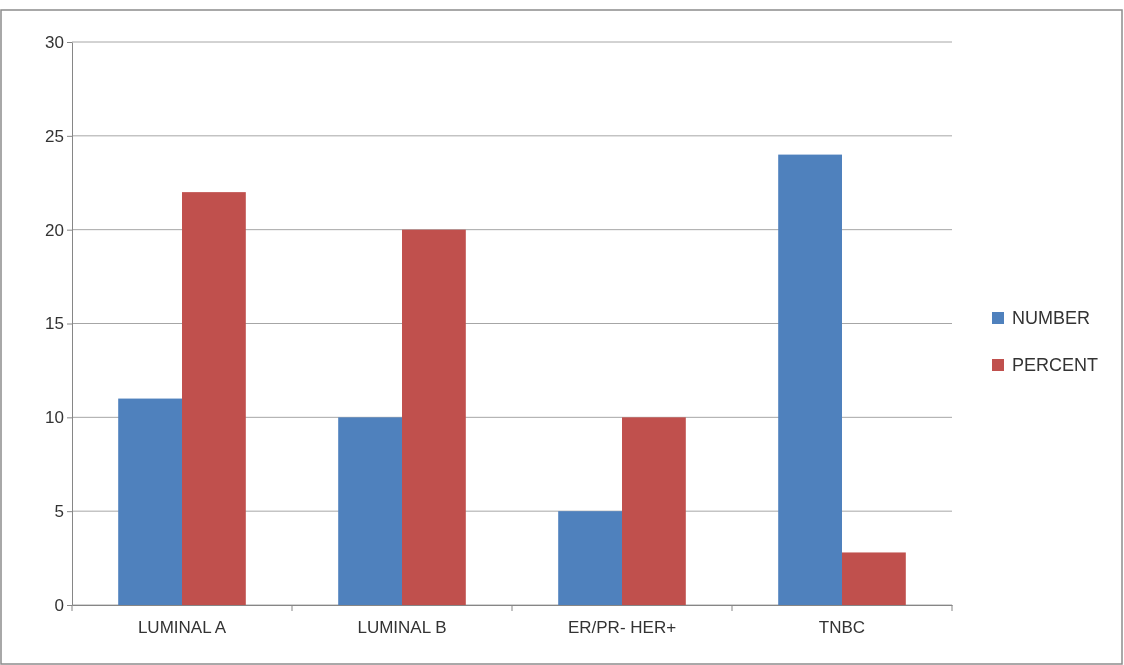  I want to click on x-tick-label: LUMINAL A, so click(182, 628).